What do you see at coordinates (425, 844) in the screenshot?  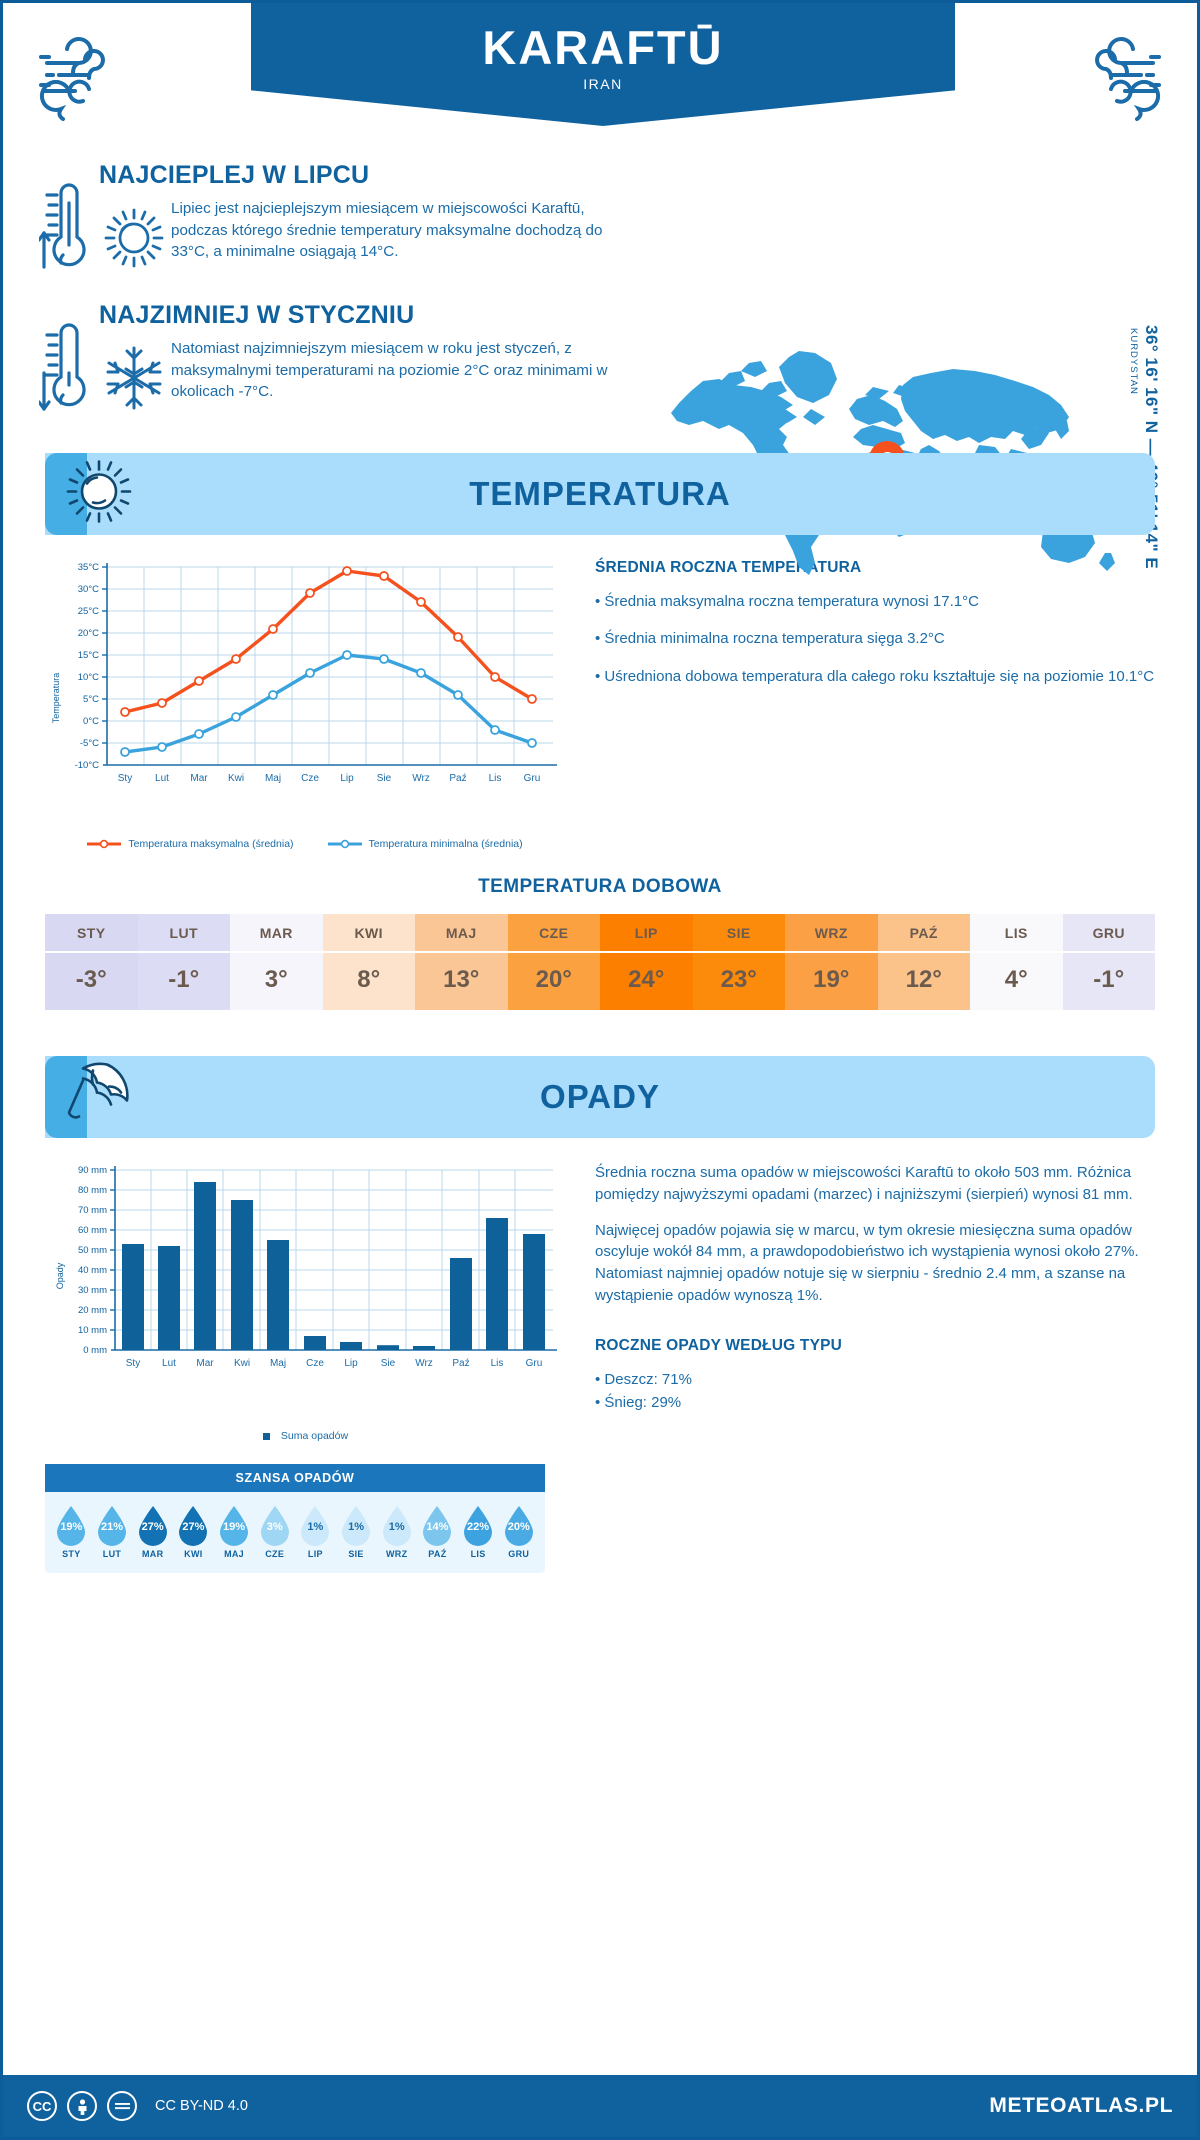 I see `legend-item-min: Temperatura minimalna (średnia)` at bounding box center [425, 844].